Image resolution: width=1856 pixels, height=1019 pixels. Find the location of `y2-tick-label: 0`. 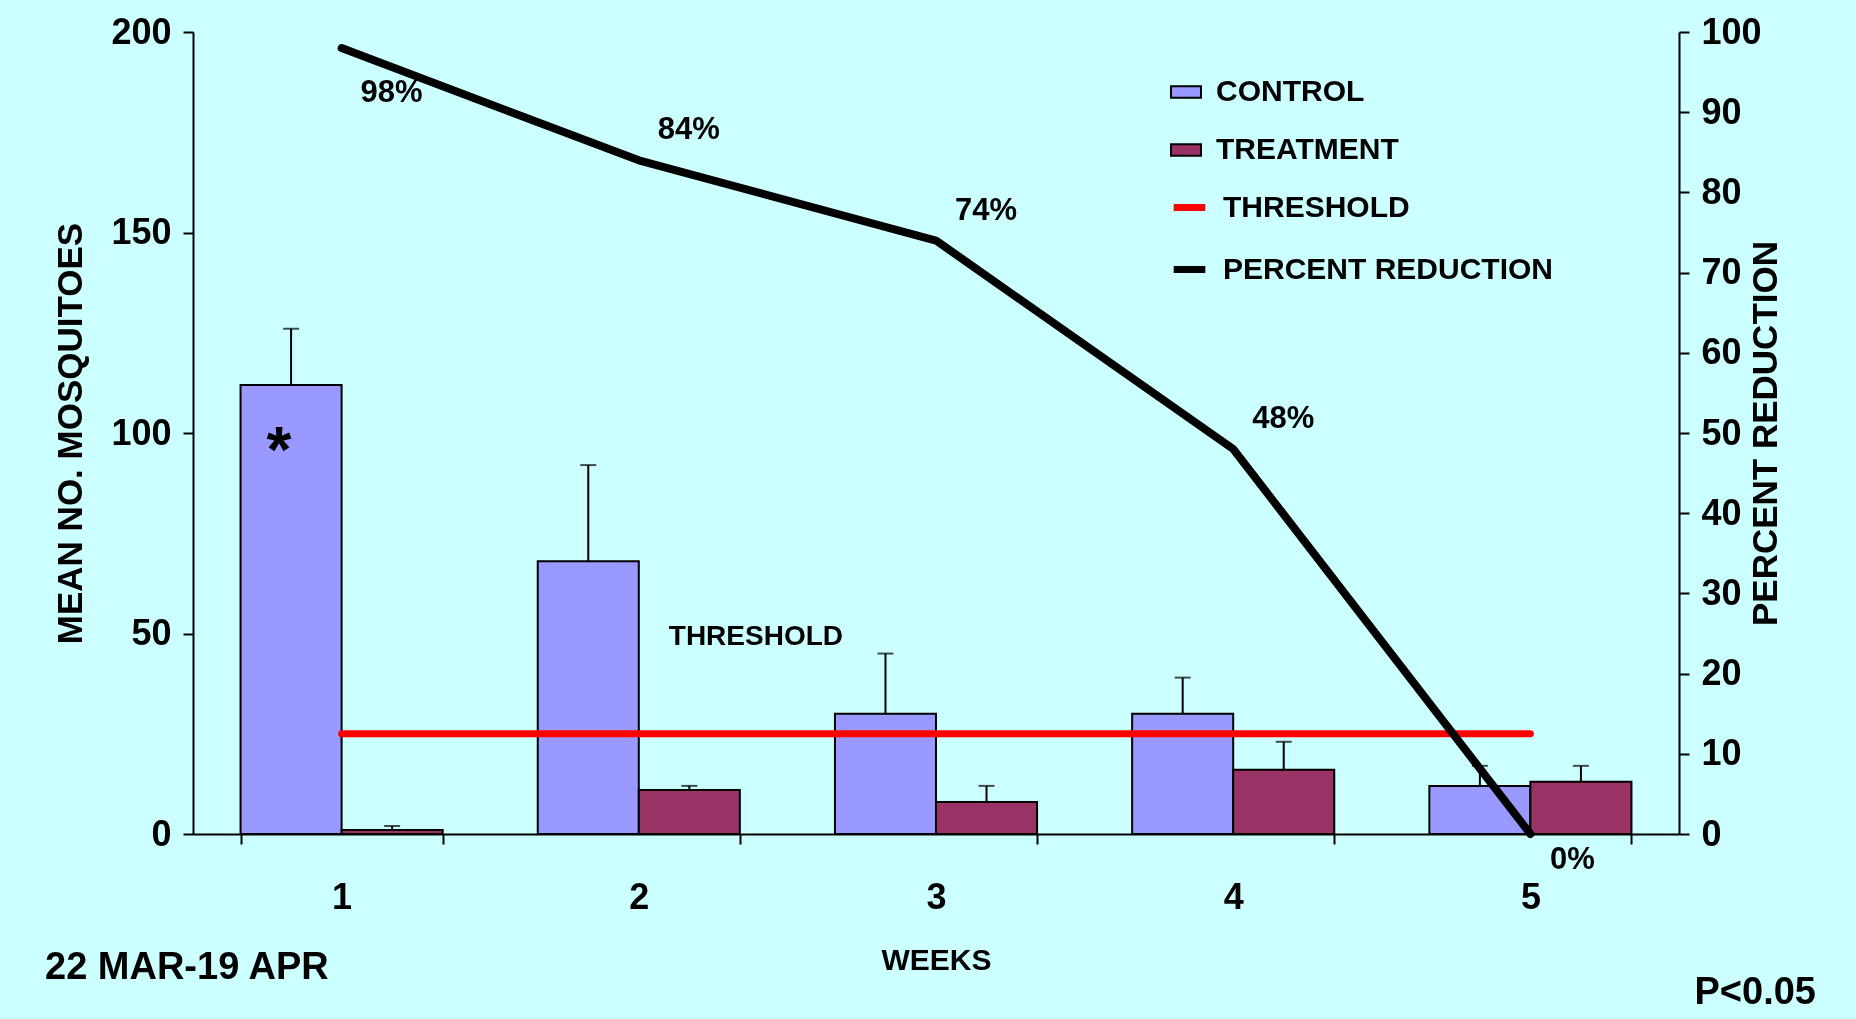

y2-tick-label: 0 is located at coordinates (1711, 833).